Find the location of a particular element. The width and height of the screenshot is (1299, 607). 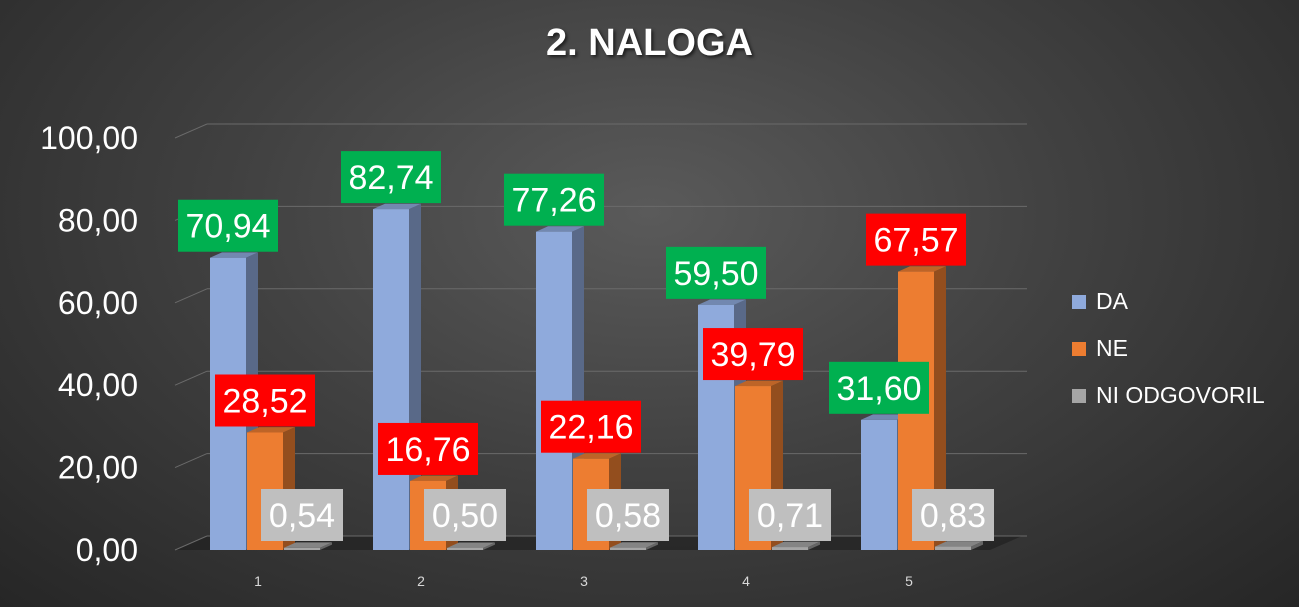

legend-label-ne: NE is located at coordinates (1112, 348).